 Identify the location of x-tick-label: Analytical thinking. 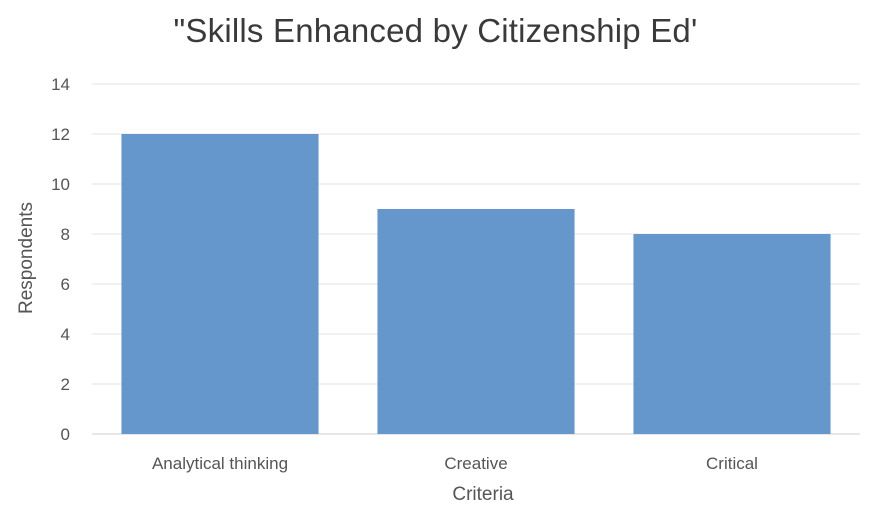
(220, 463).